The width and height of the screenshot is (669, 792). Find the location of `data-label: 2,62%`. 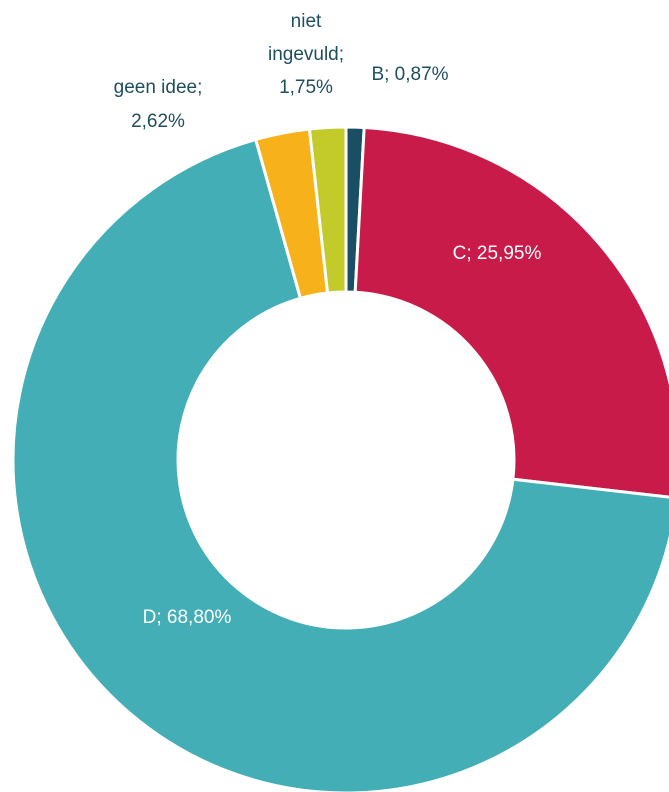

data-label: 2,62% is located at coordinates (158, 121).